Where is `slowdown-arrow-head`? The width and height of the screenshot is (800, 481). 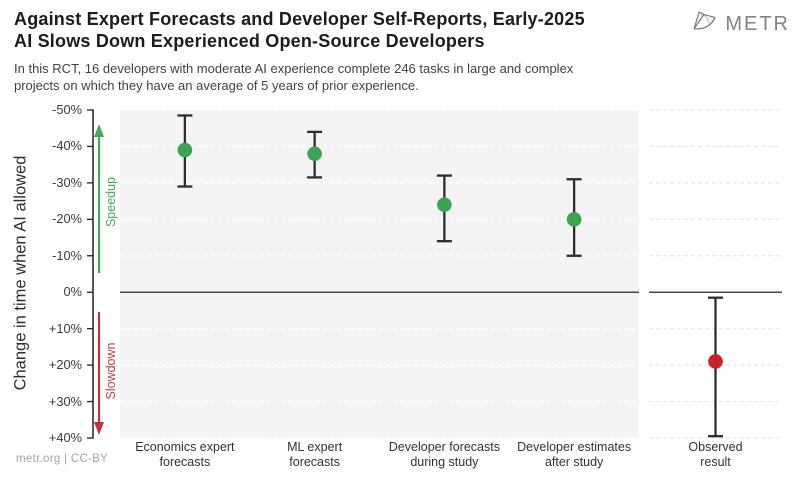
slowdown-arrow-head is located at coordinates (99, 428).